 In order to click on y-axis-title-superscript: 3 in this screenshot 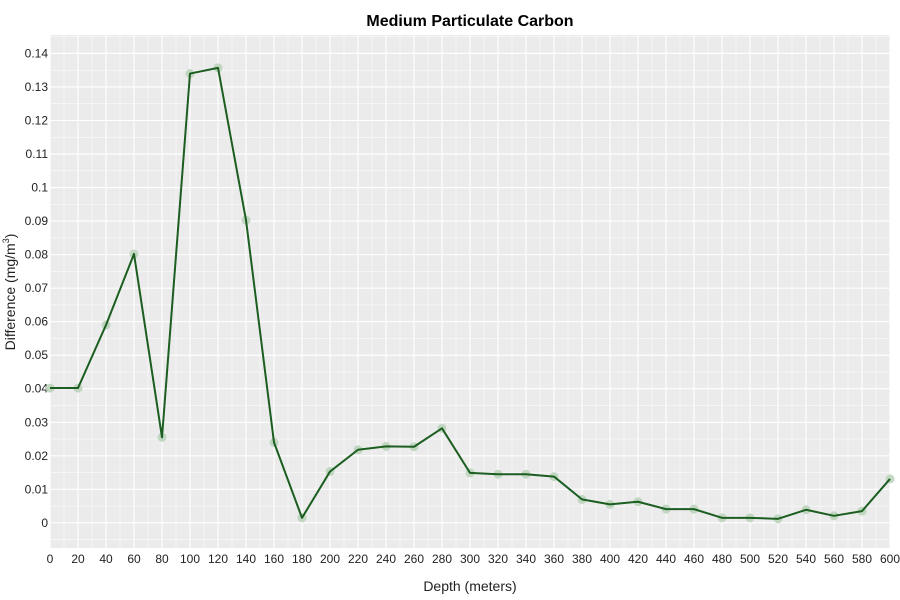, I will do `click(6, 240)`.